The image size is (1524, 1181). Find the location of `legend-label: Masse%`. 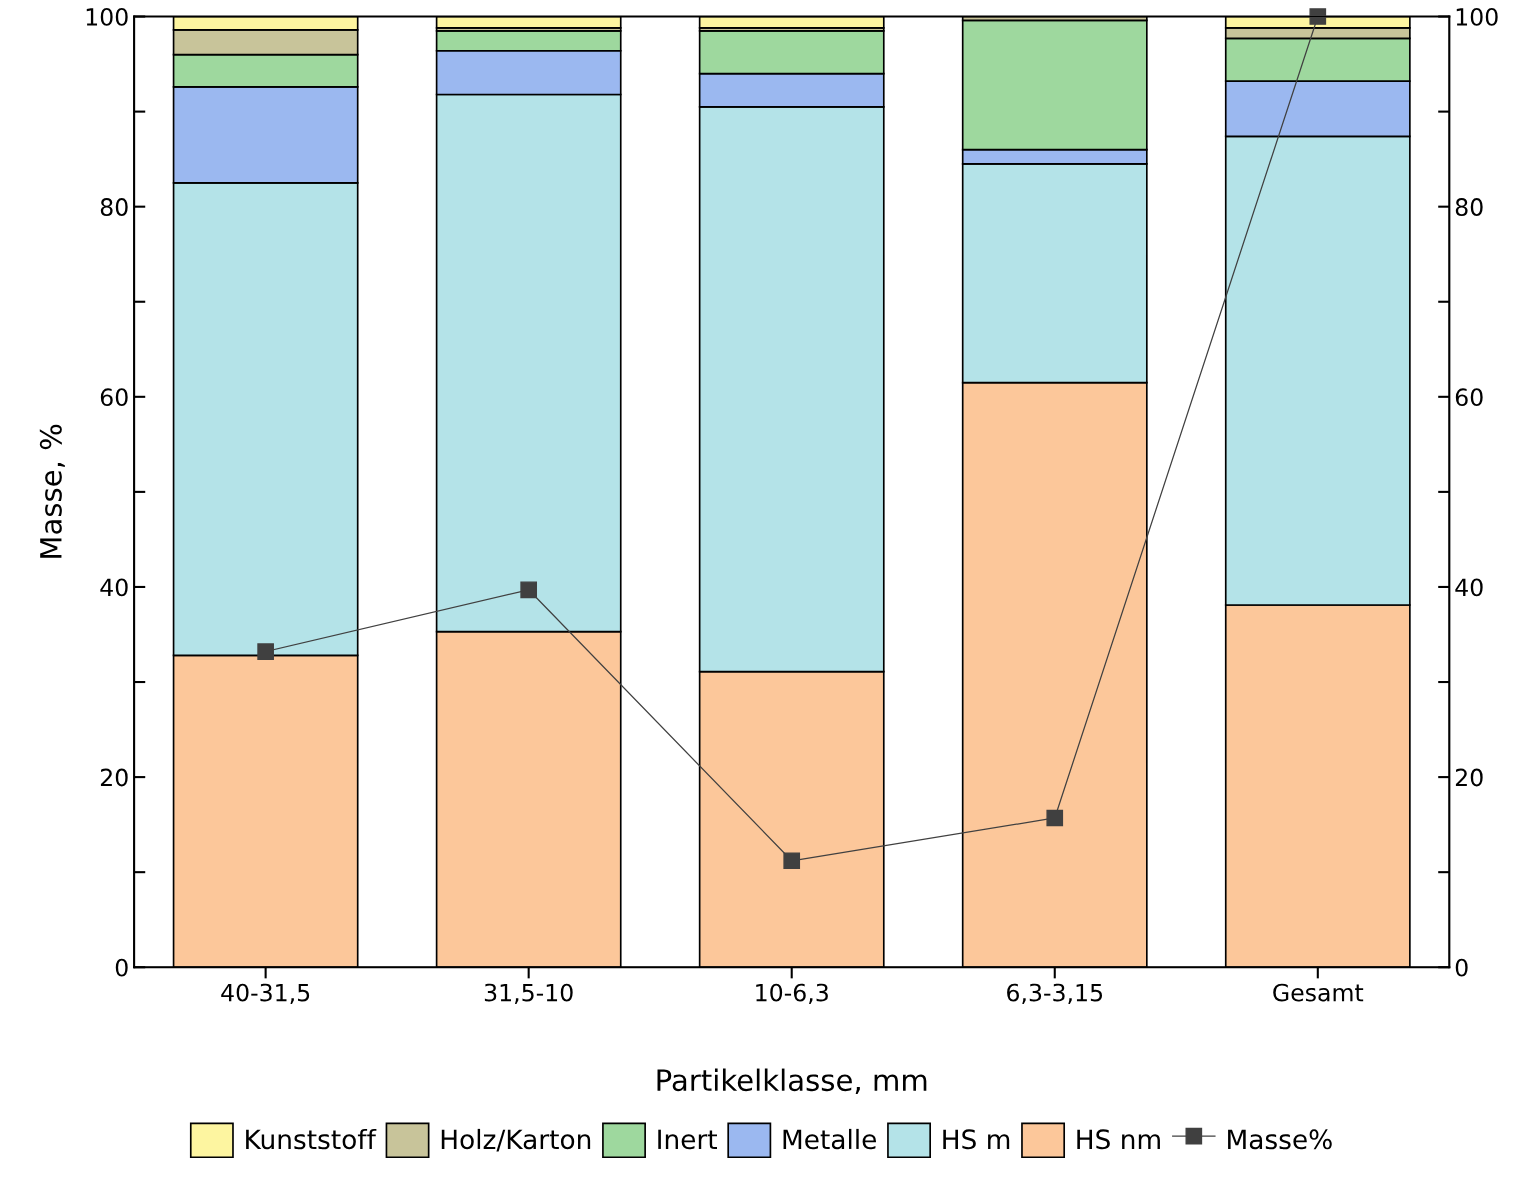

legend-label: Masse% is located at coordinates (1280, 1139).